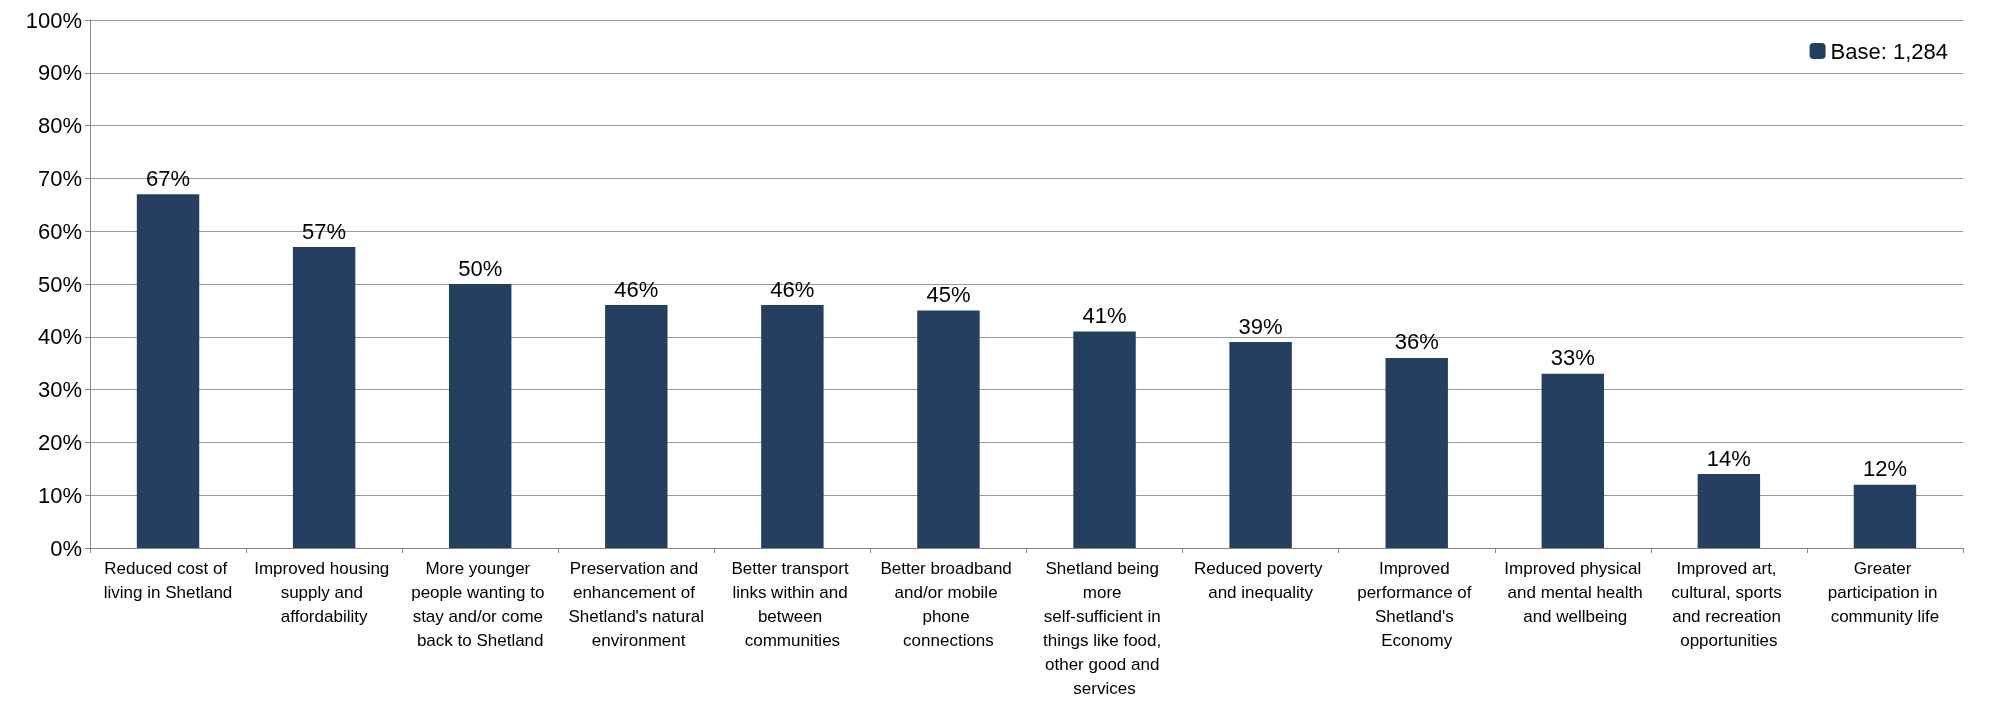 The image size is (2013, 723). Describe the element at coordinates (66, 548) in the screenshot. I see `y-tick-label: 0%` at that location.